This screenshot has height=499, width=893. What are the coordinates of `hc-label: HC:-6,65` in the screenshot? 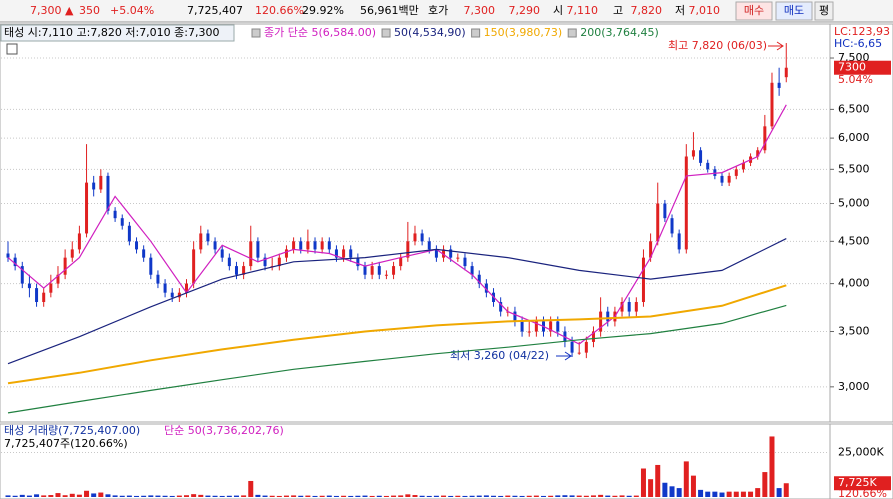 It's located at (858, 43).